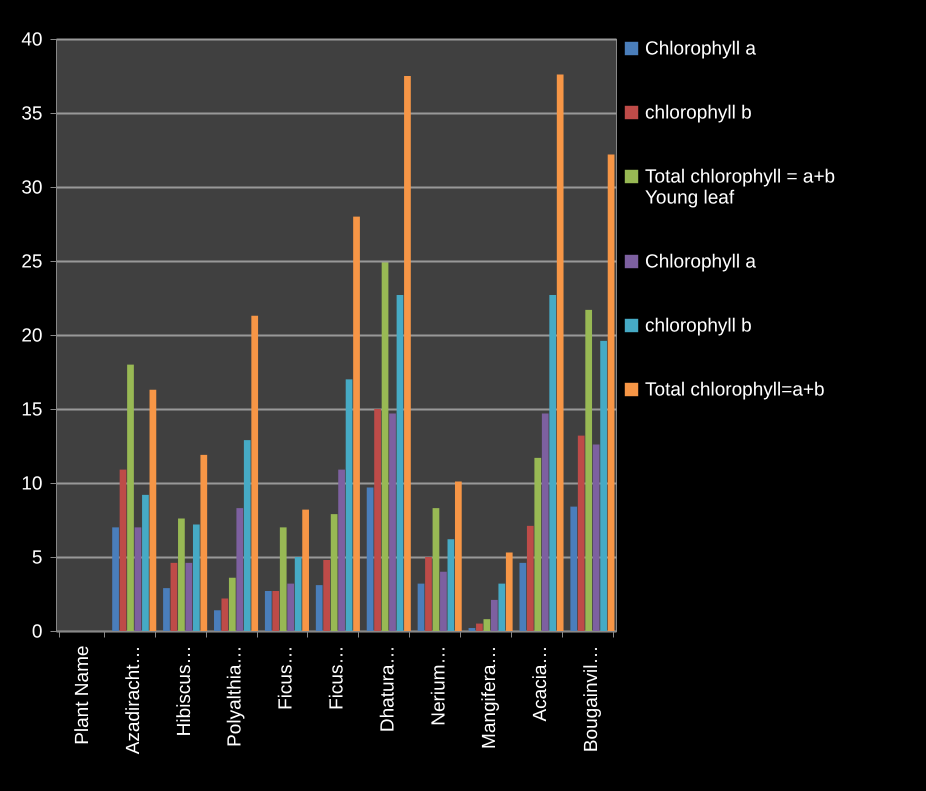 The height and width of the screenshot is (791, 926). Describe the element at coordinates (740, 187) in the screenshot. I see `legend-label: Total chlorophyll = a+b Young leaf` at that location.